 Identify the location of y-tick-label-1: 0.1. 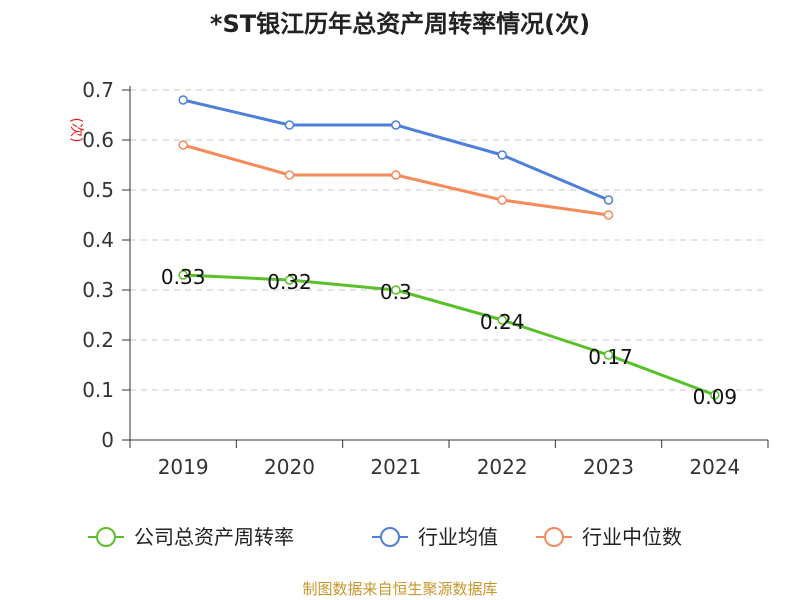
(98, 390).